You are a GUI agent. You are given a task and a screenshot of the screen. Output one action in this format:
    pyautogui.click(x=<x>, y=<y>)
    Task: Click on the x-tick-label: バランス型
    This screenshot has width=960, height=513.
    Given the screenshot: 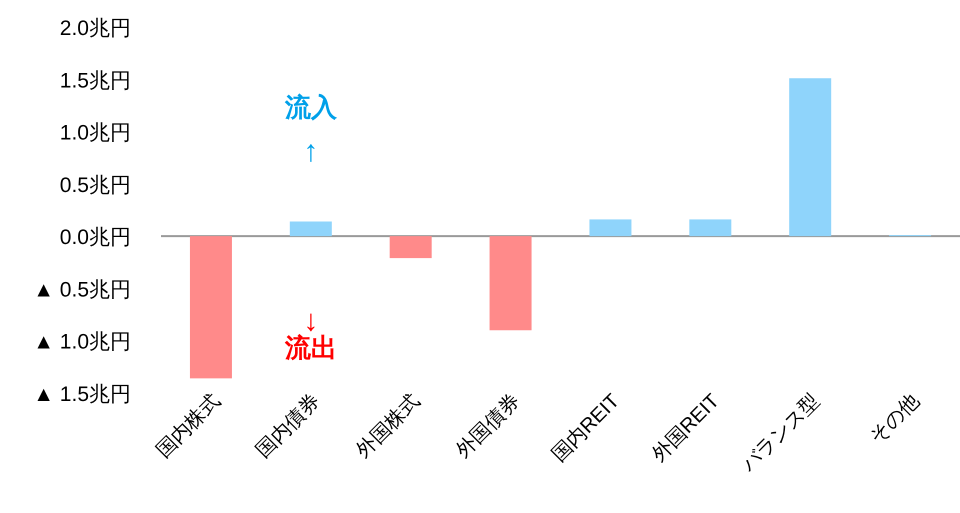 What is the action you would take?
    pyautogui.click(x=780, y=433)
    